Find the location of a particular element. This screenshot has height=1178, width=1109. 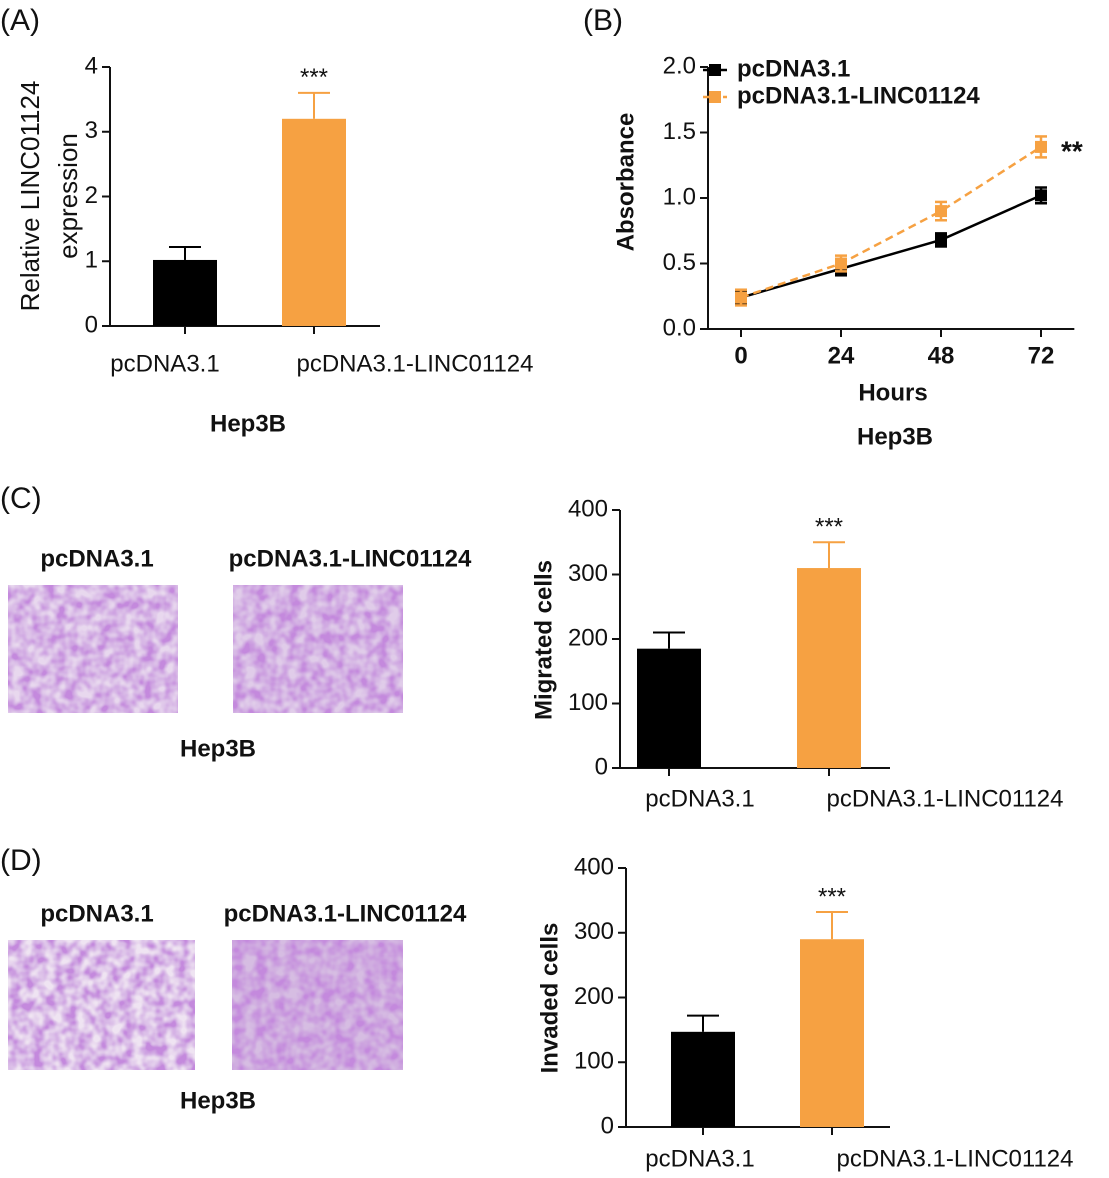

y-axis-label: Migrated cells is located at coordinates (543, 640).